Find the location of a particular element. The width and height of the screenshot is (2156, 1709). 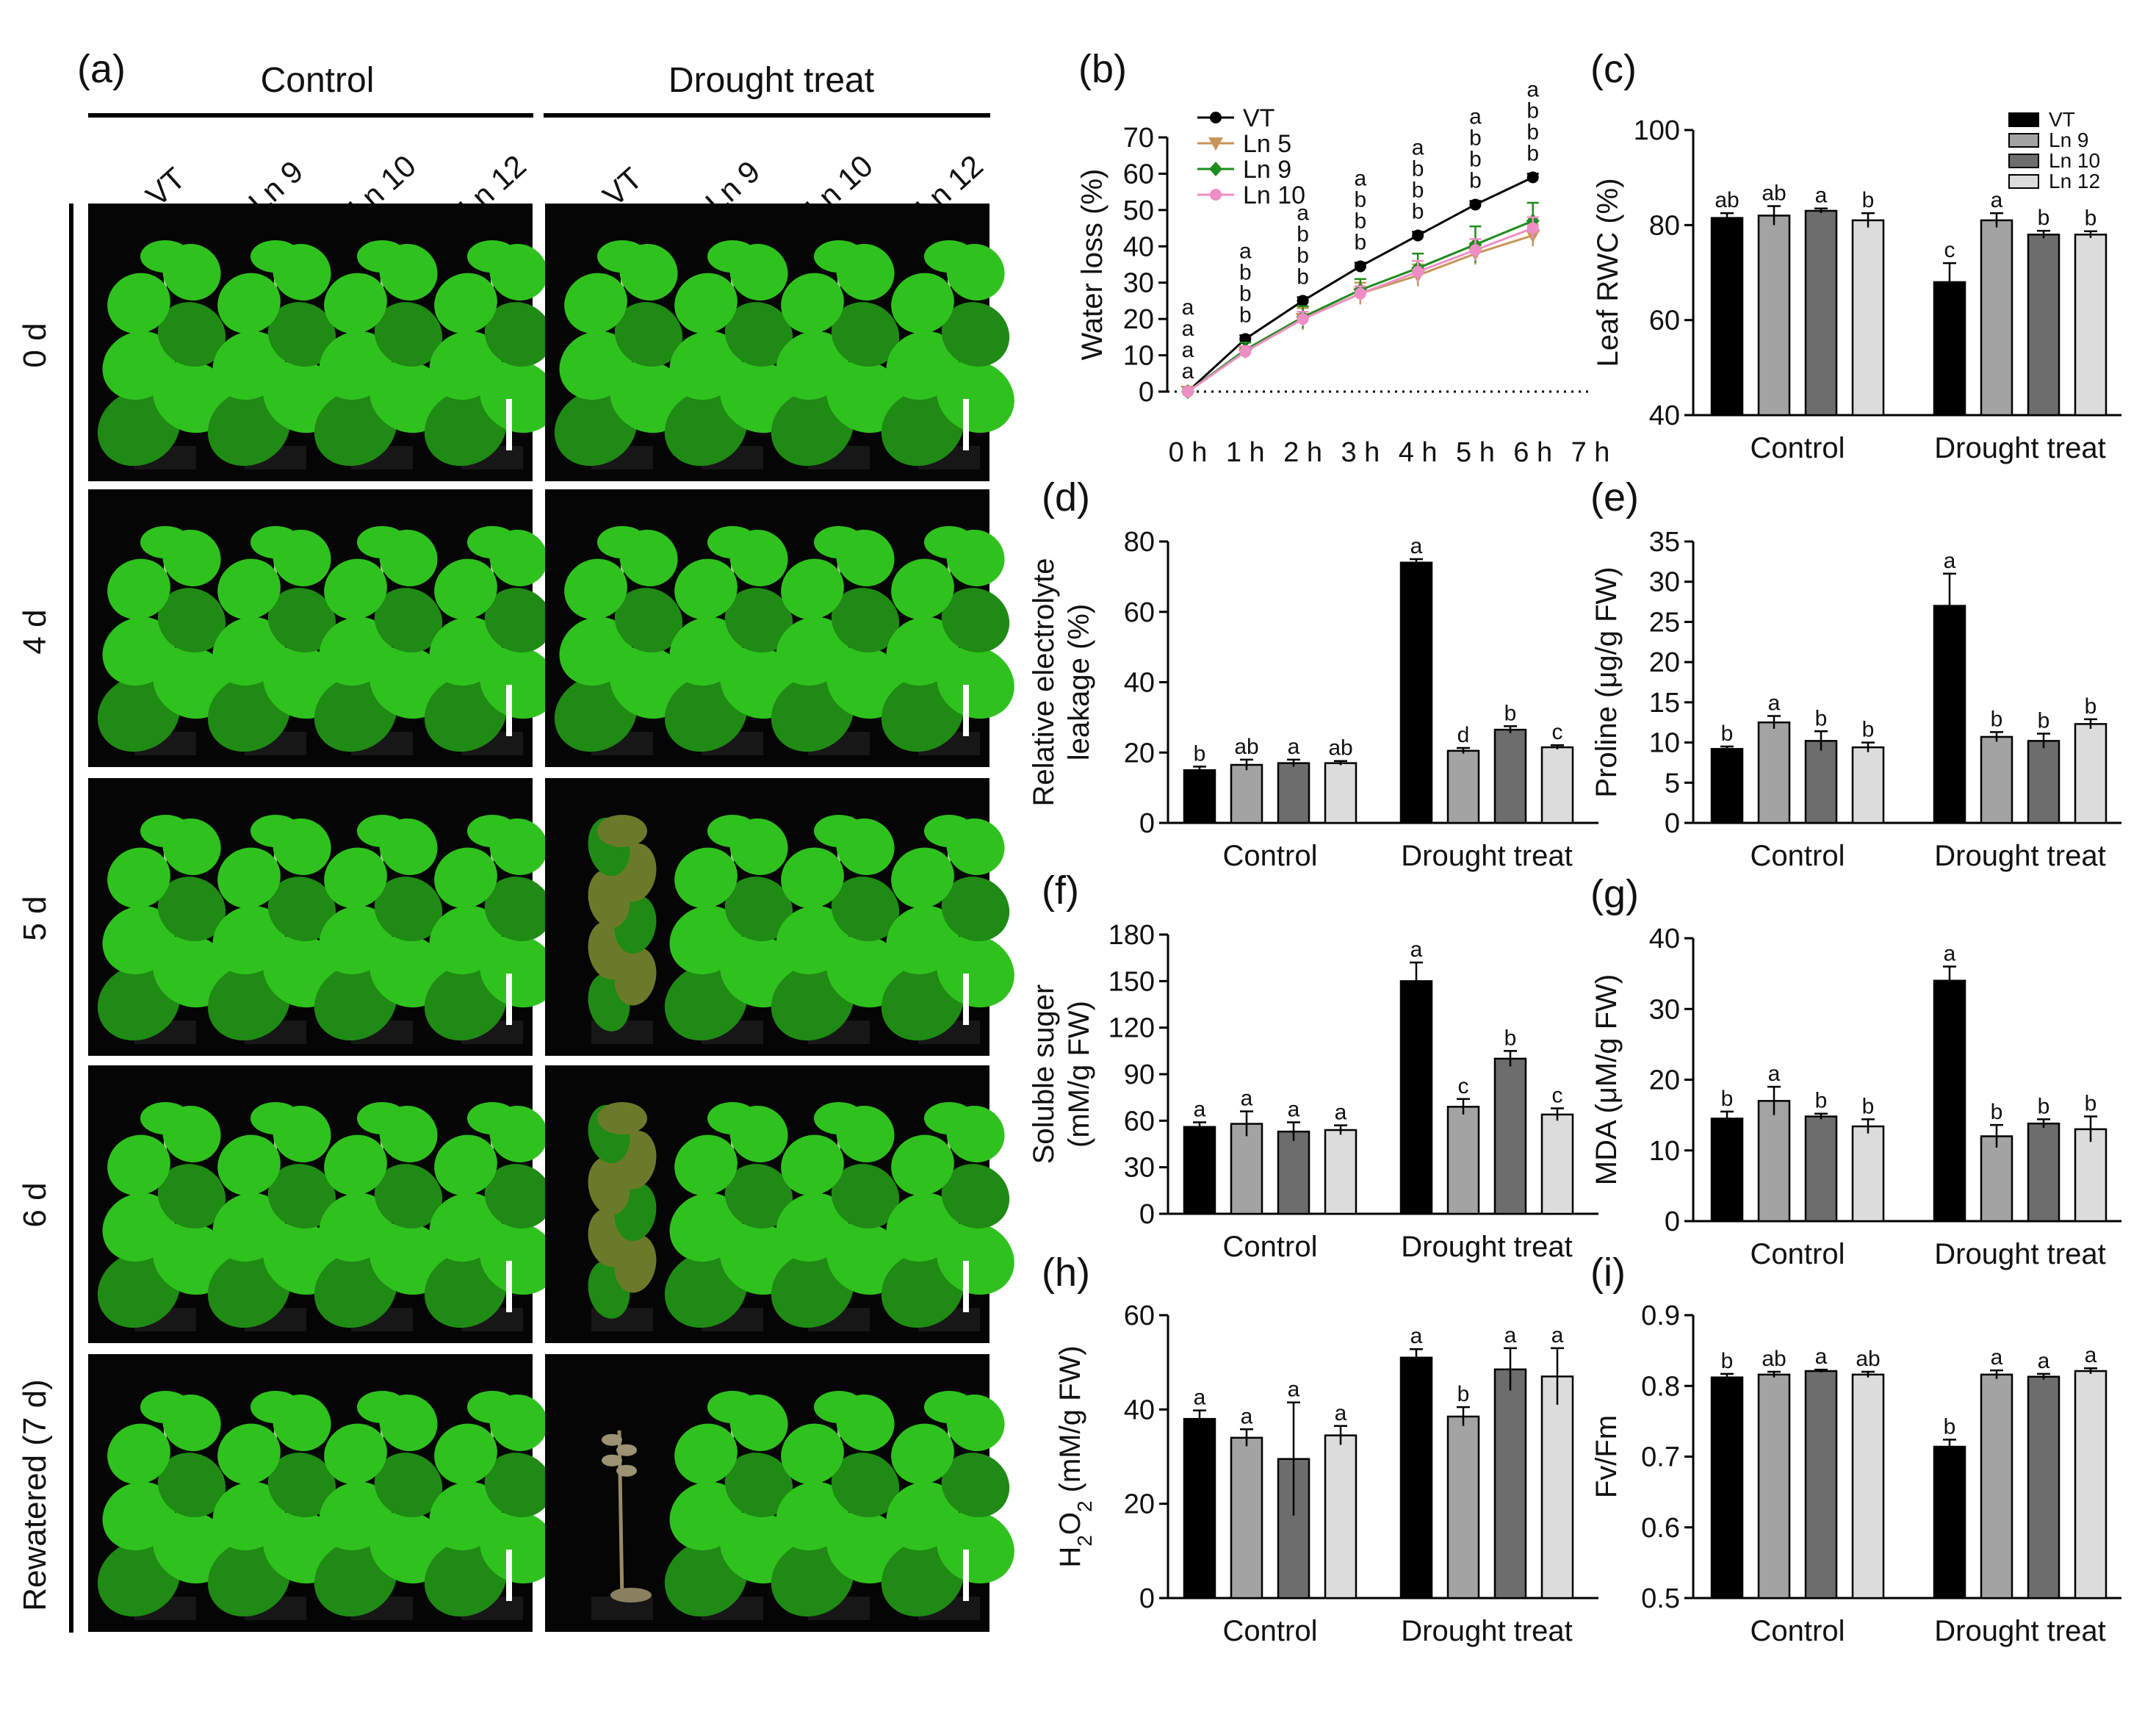

panel-label: (c) is located at coordinates (1613, 69).